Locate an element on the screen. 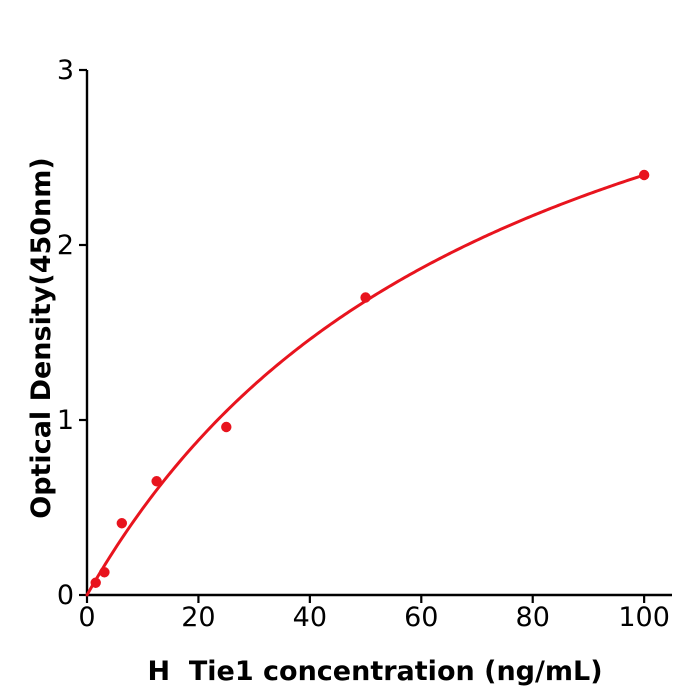 The image size is (700, 700). y-tick-label: 3 is located at coordinates (65, 70).